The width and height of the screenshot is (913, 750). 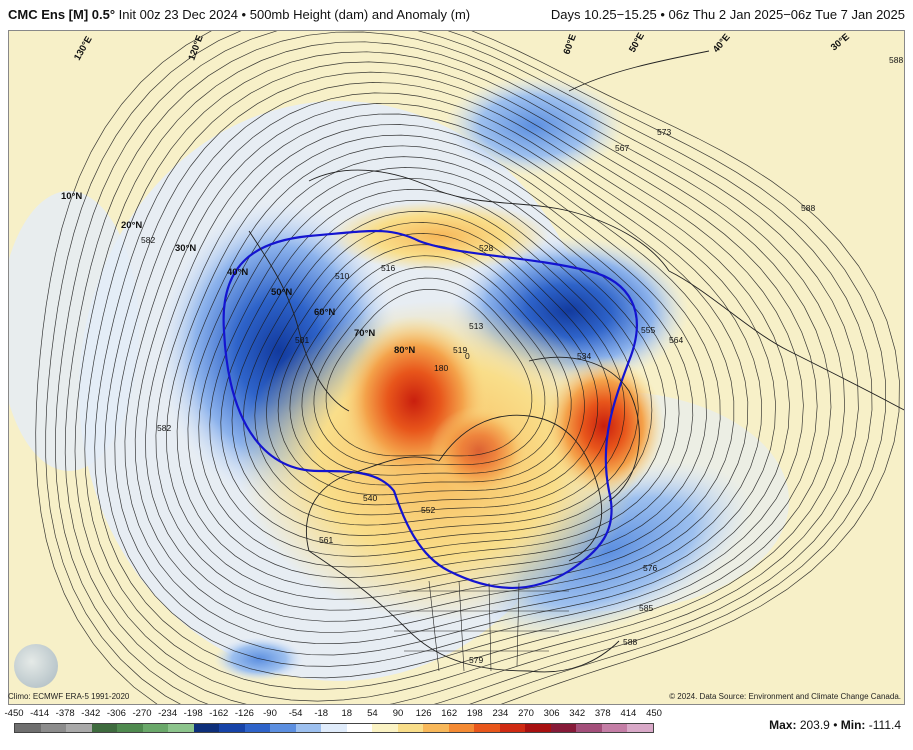 I want to click on state-lines-vertical, so click(x=474, y=626).